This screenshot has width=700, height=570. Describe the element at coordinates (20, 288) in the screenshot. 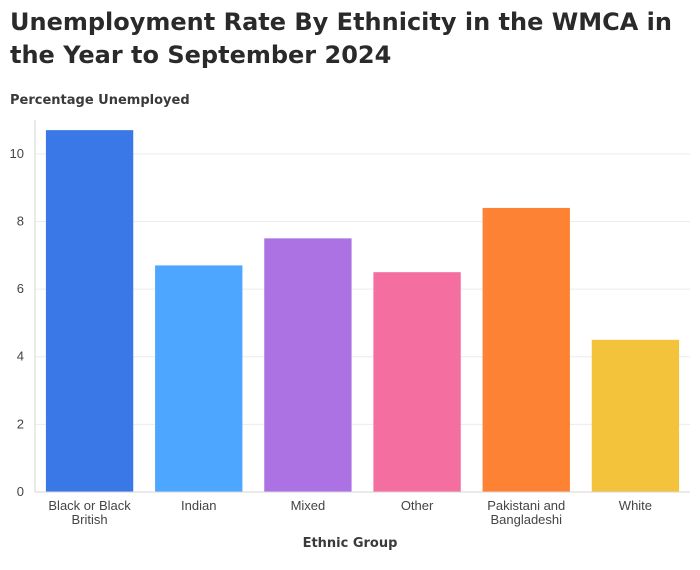

I see `y-tick-label: 6` at that location.